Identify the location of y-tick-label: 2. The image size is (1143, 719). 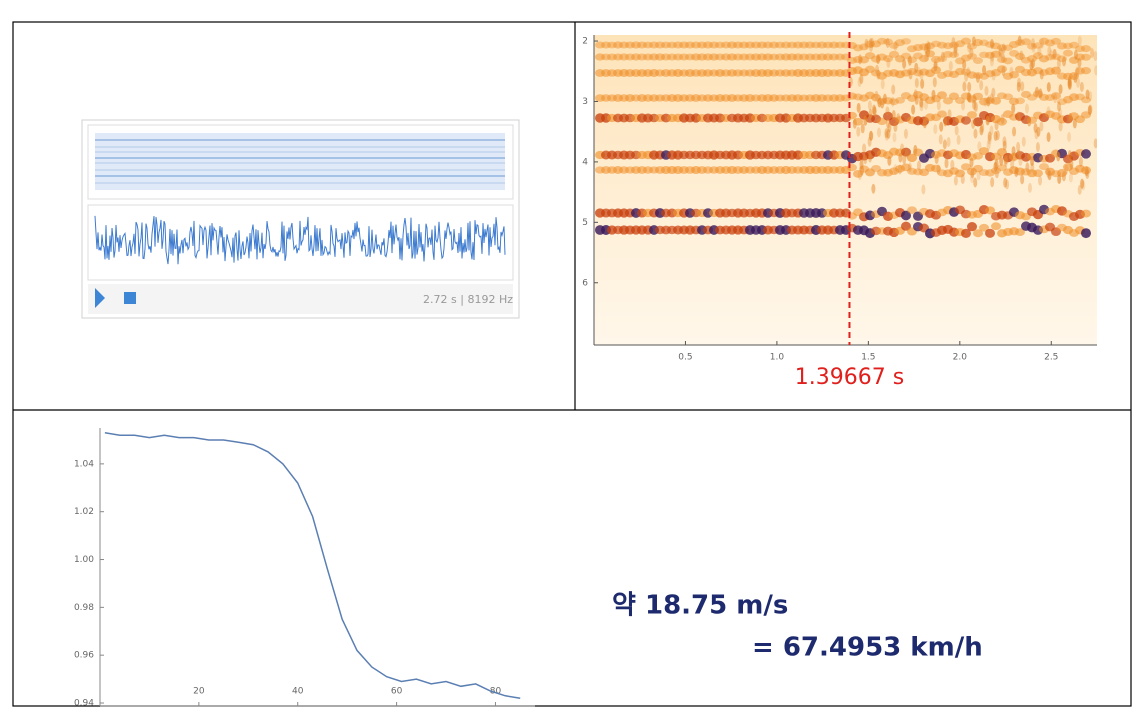
(585, 42).